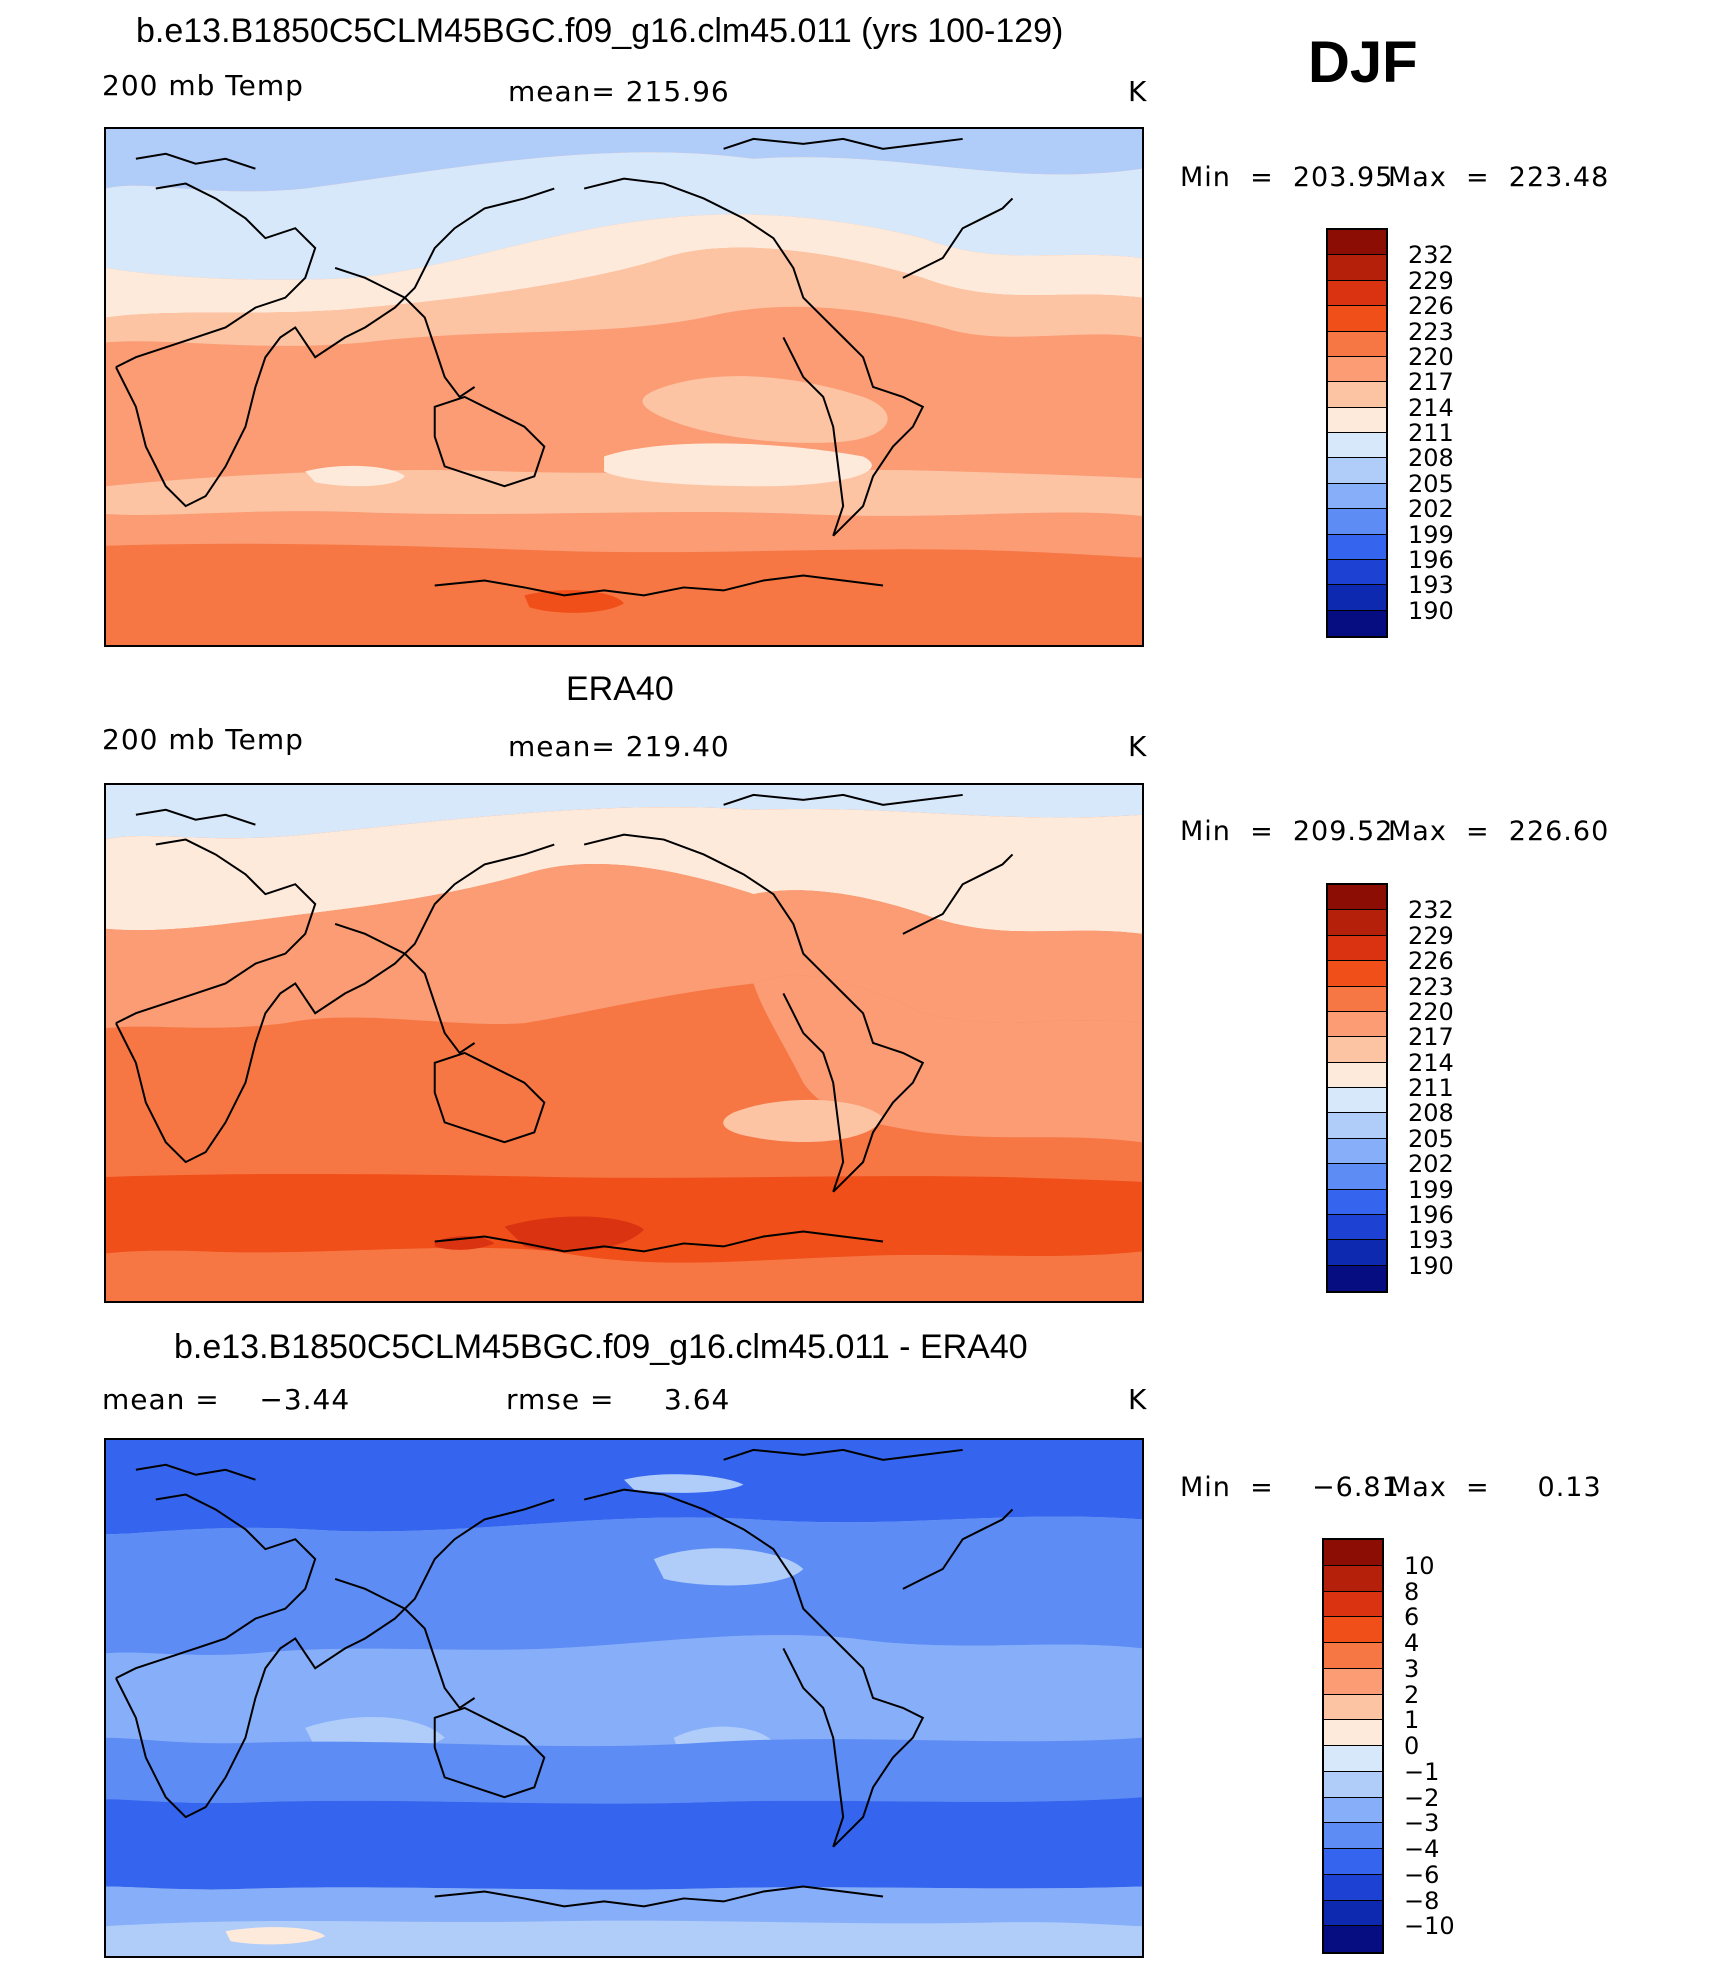  What do you see at coordinates (1422, 1874) in the screenshot?
I see `colorbar-tick-label: −6` at bounding box center [1422, 1874].